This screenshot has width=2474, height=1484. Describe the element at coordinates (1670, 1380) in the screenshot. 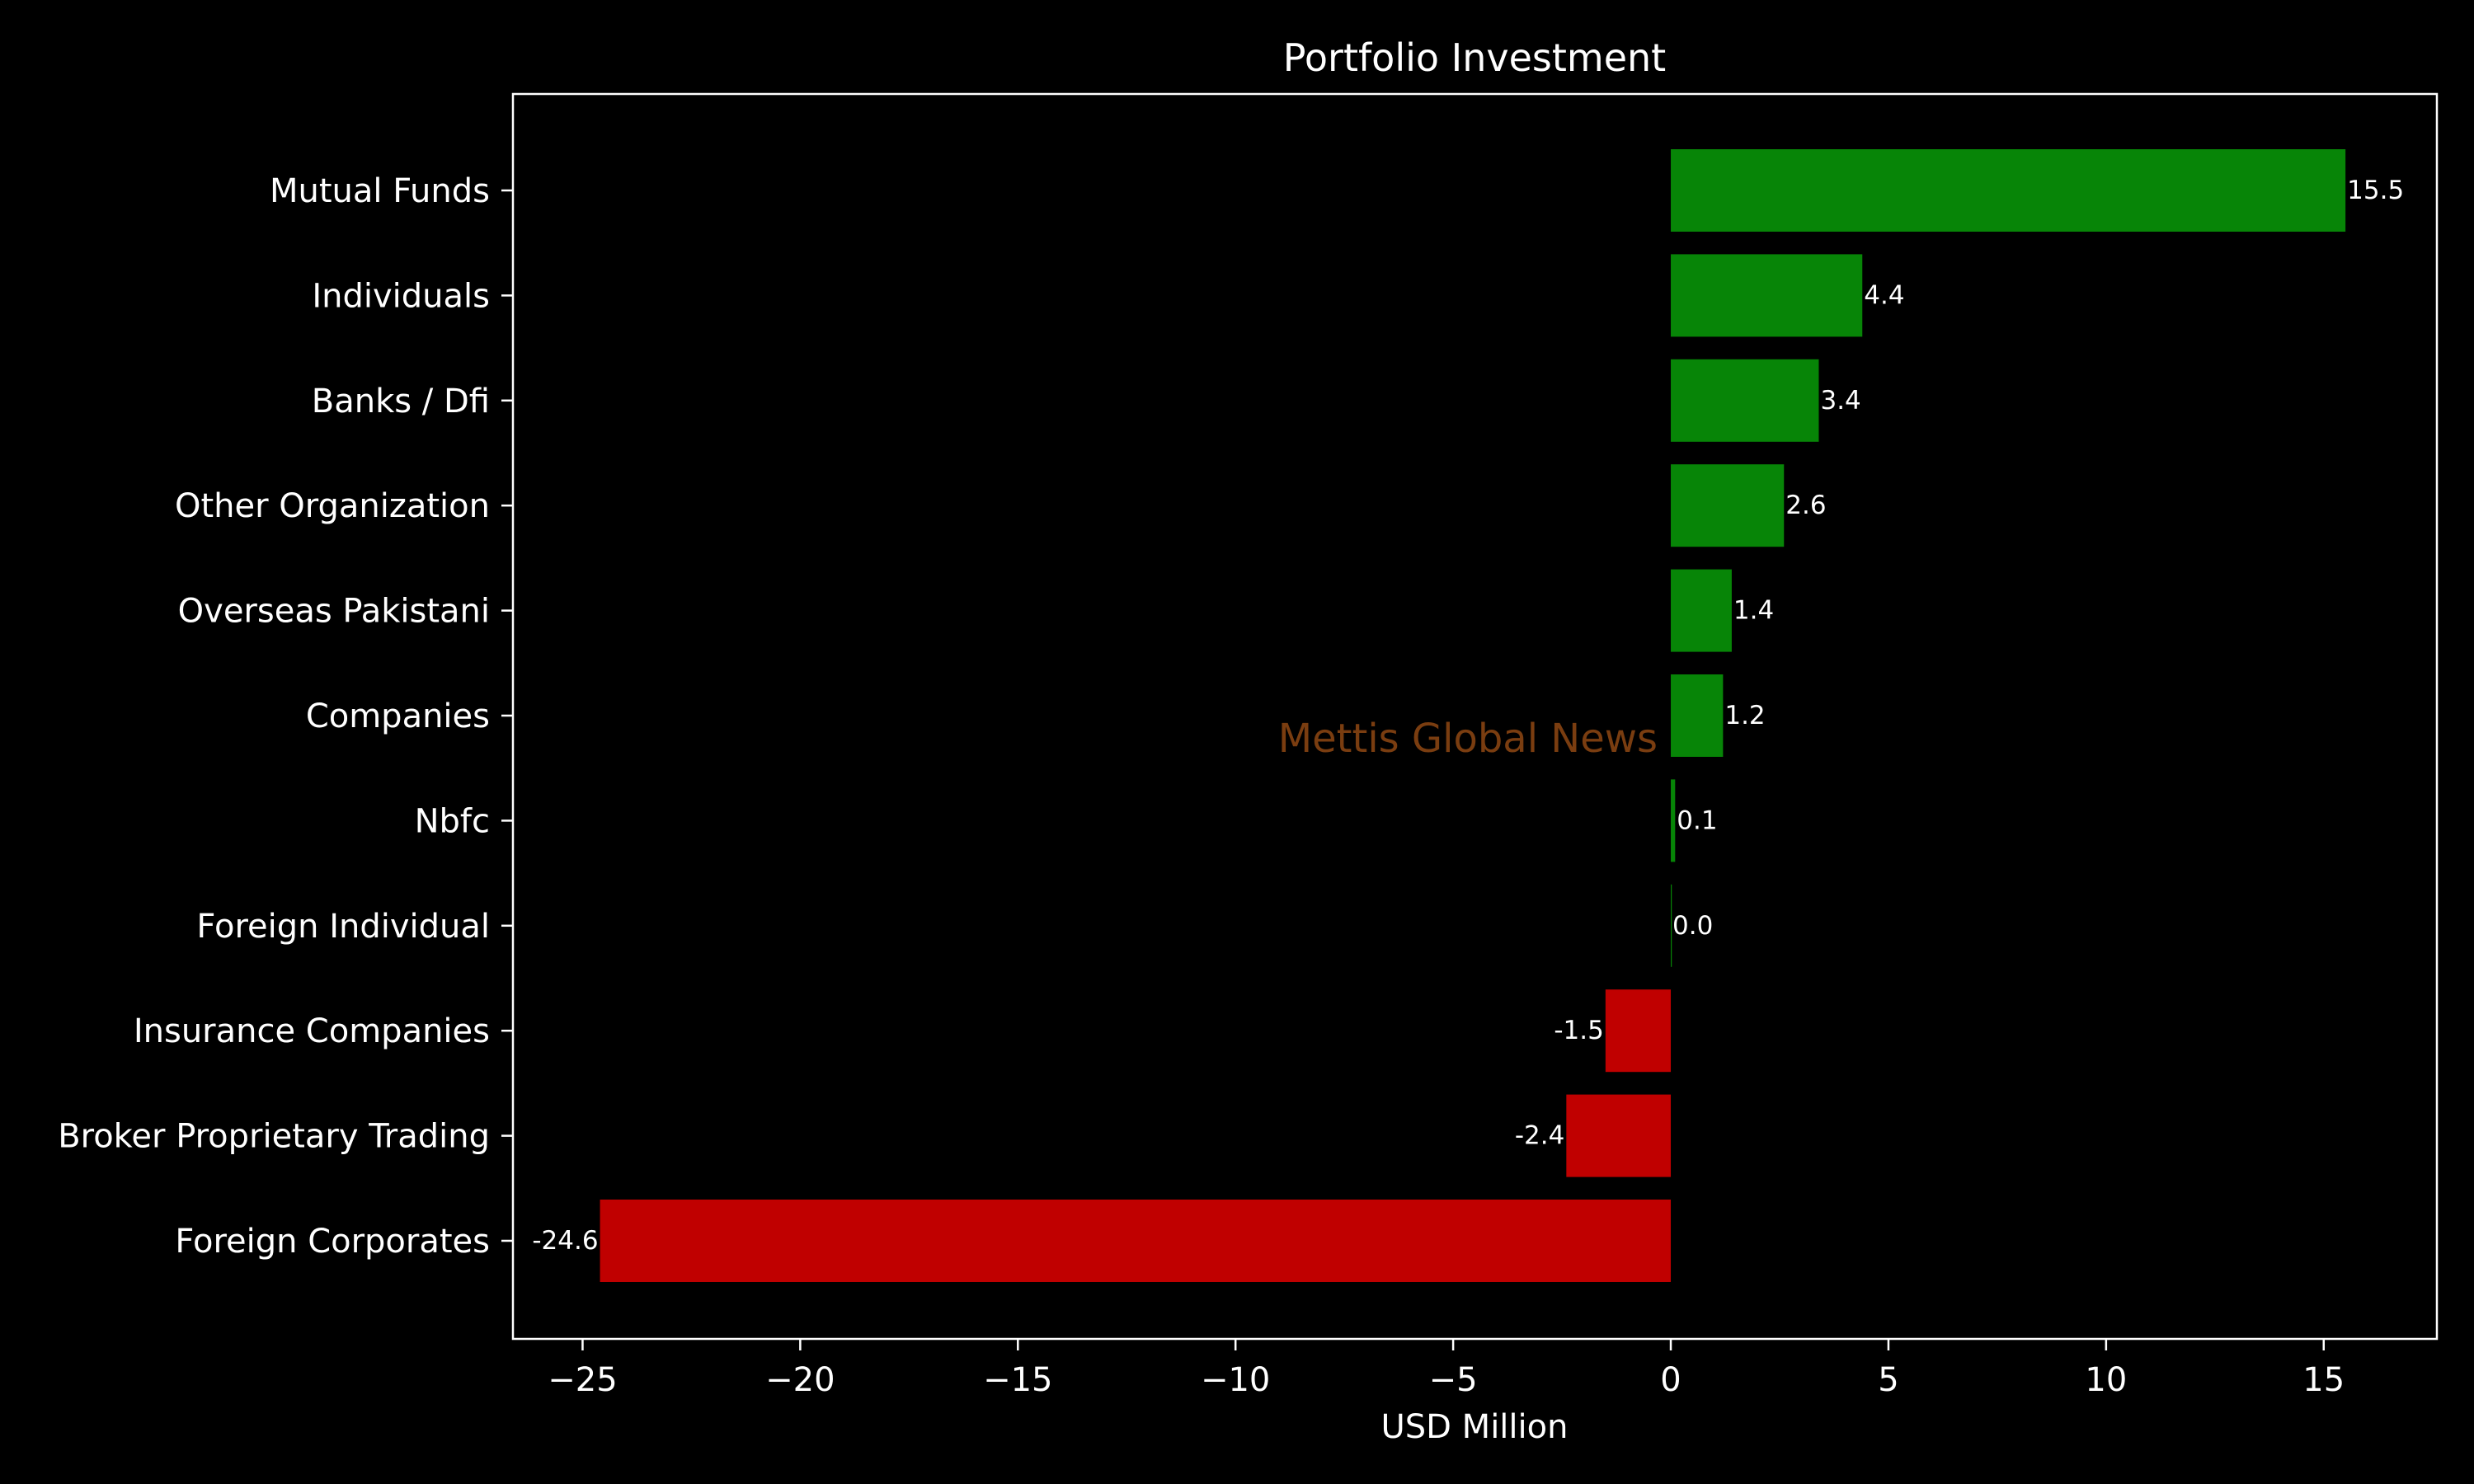

I see `x-tick-label-5: 0` at that location.